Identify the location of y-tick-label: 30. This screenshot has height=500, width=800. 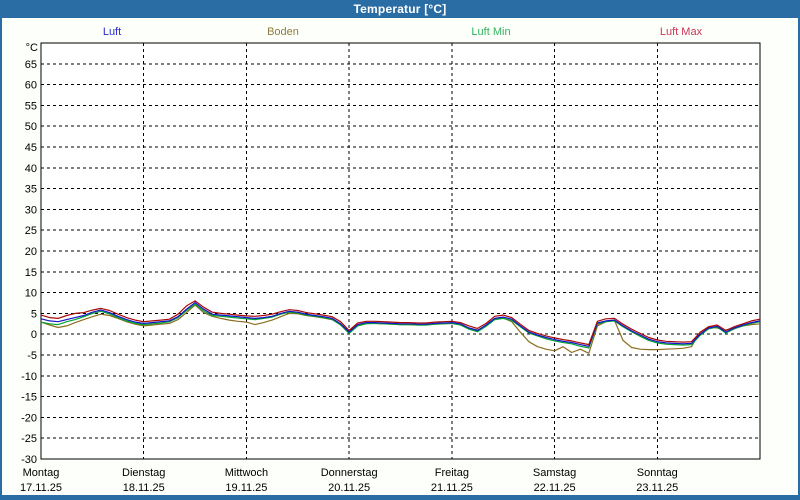
(31, 210).